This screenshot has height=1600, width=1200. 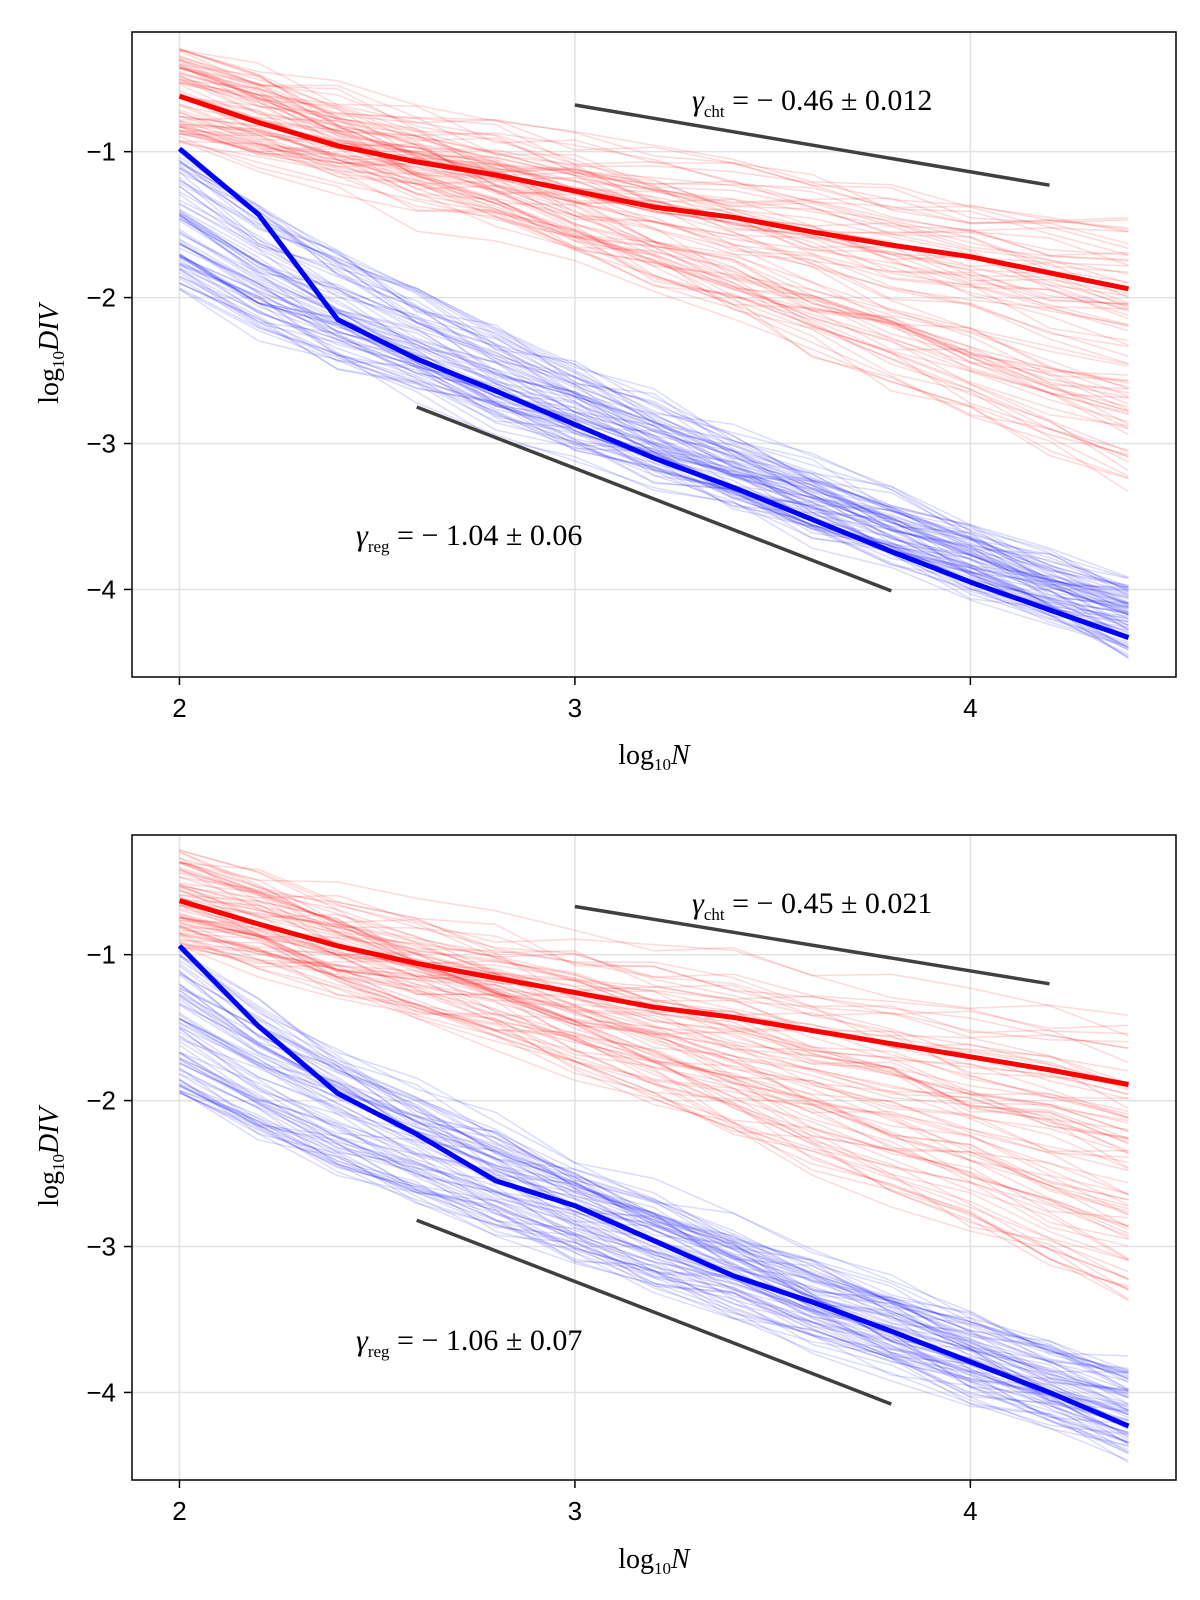 I want to click on y-tick-label: −4, so click(x=101, y=1392).